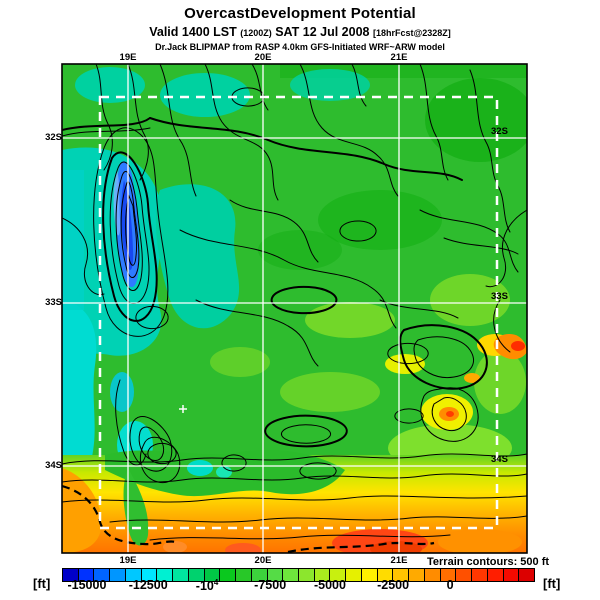 The width and height of the screenshot is (600, 600). What do you see at coordinates (148, 585) in the screenshot?
I see `colorbar-tick-label: -12500` at bounding box center [148, 585].